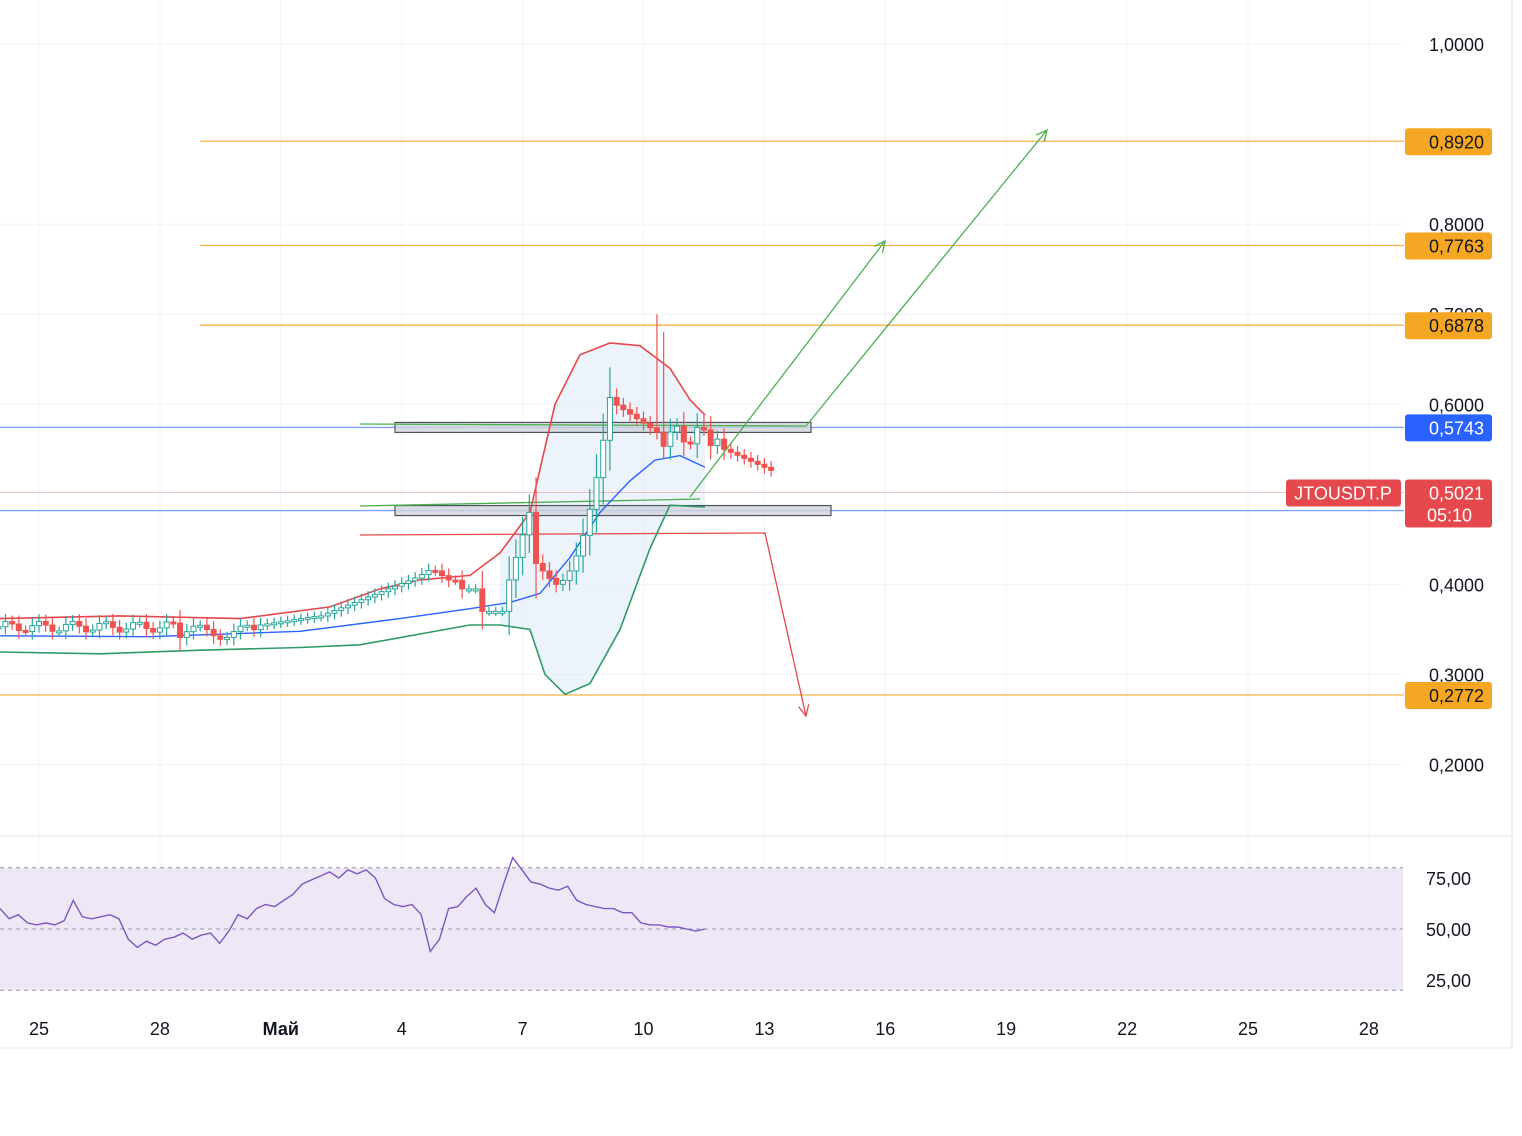 This screenshot has height=1136, width=1522. What do you see at coordinates (562, 534) in the screenshot?
I see `trend-line` at bounding box center [562, 534].